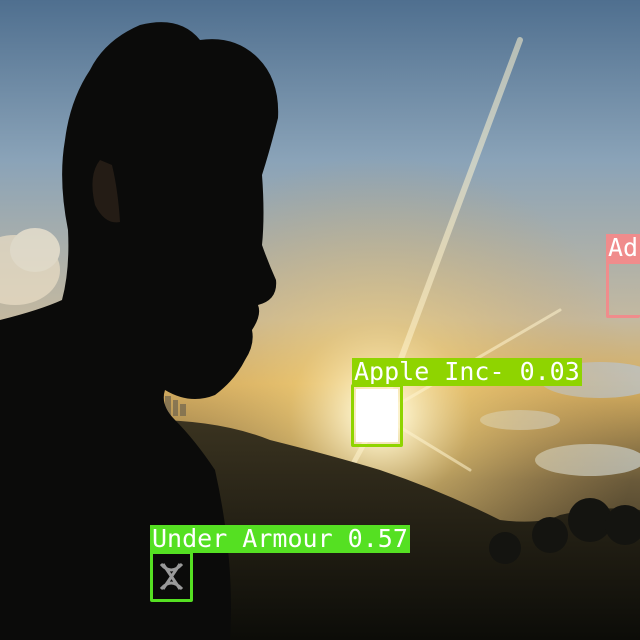 This screenshot has height=640, width=640. Describe the element at coordinates (106, 191) in the screenshot. I see `ear-highlight` at that location.